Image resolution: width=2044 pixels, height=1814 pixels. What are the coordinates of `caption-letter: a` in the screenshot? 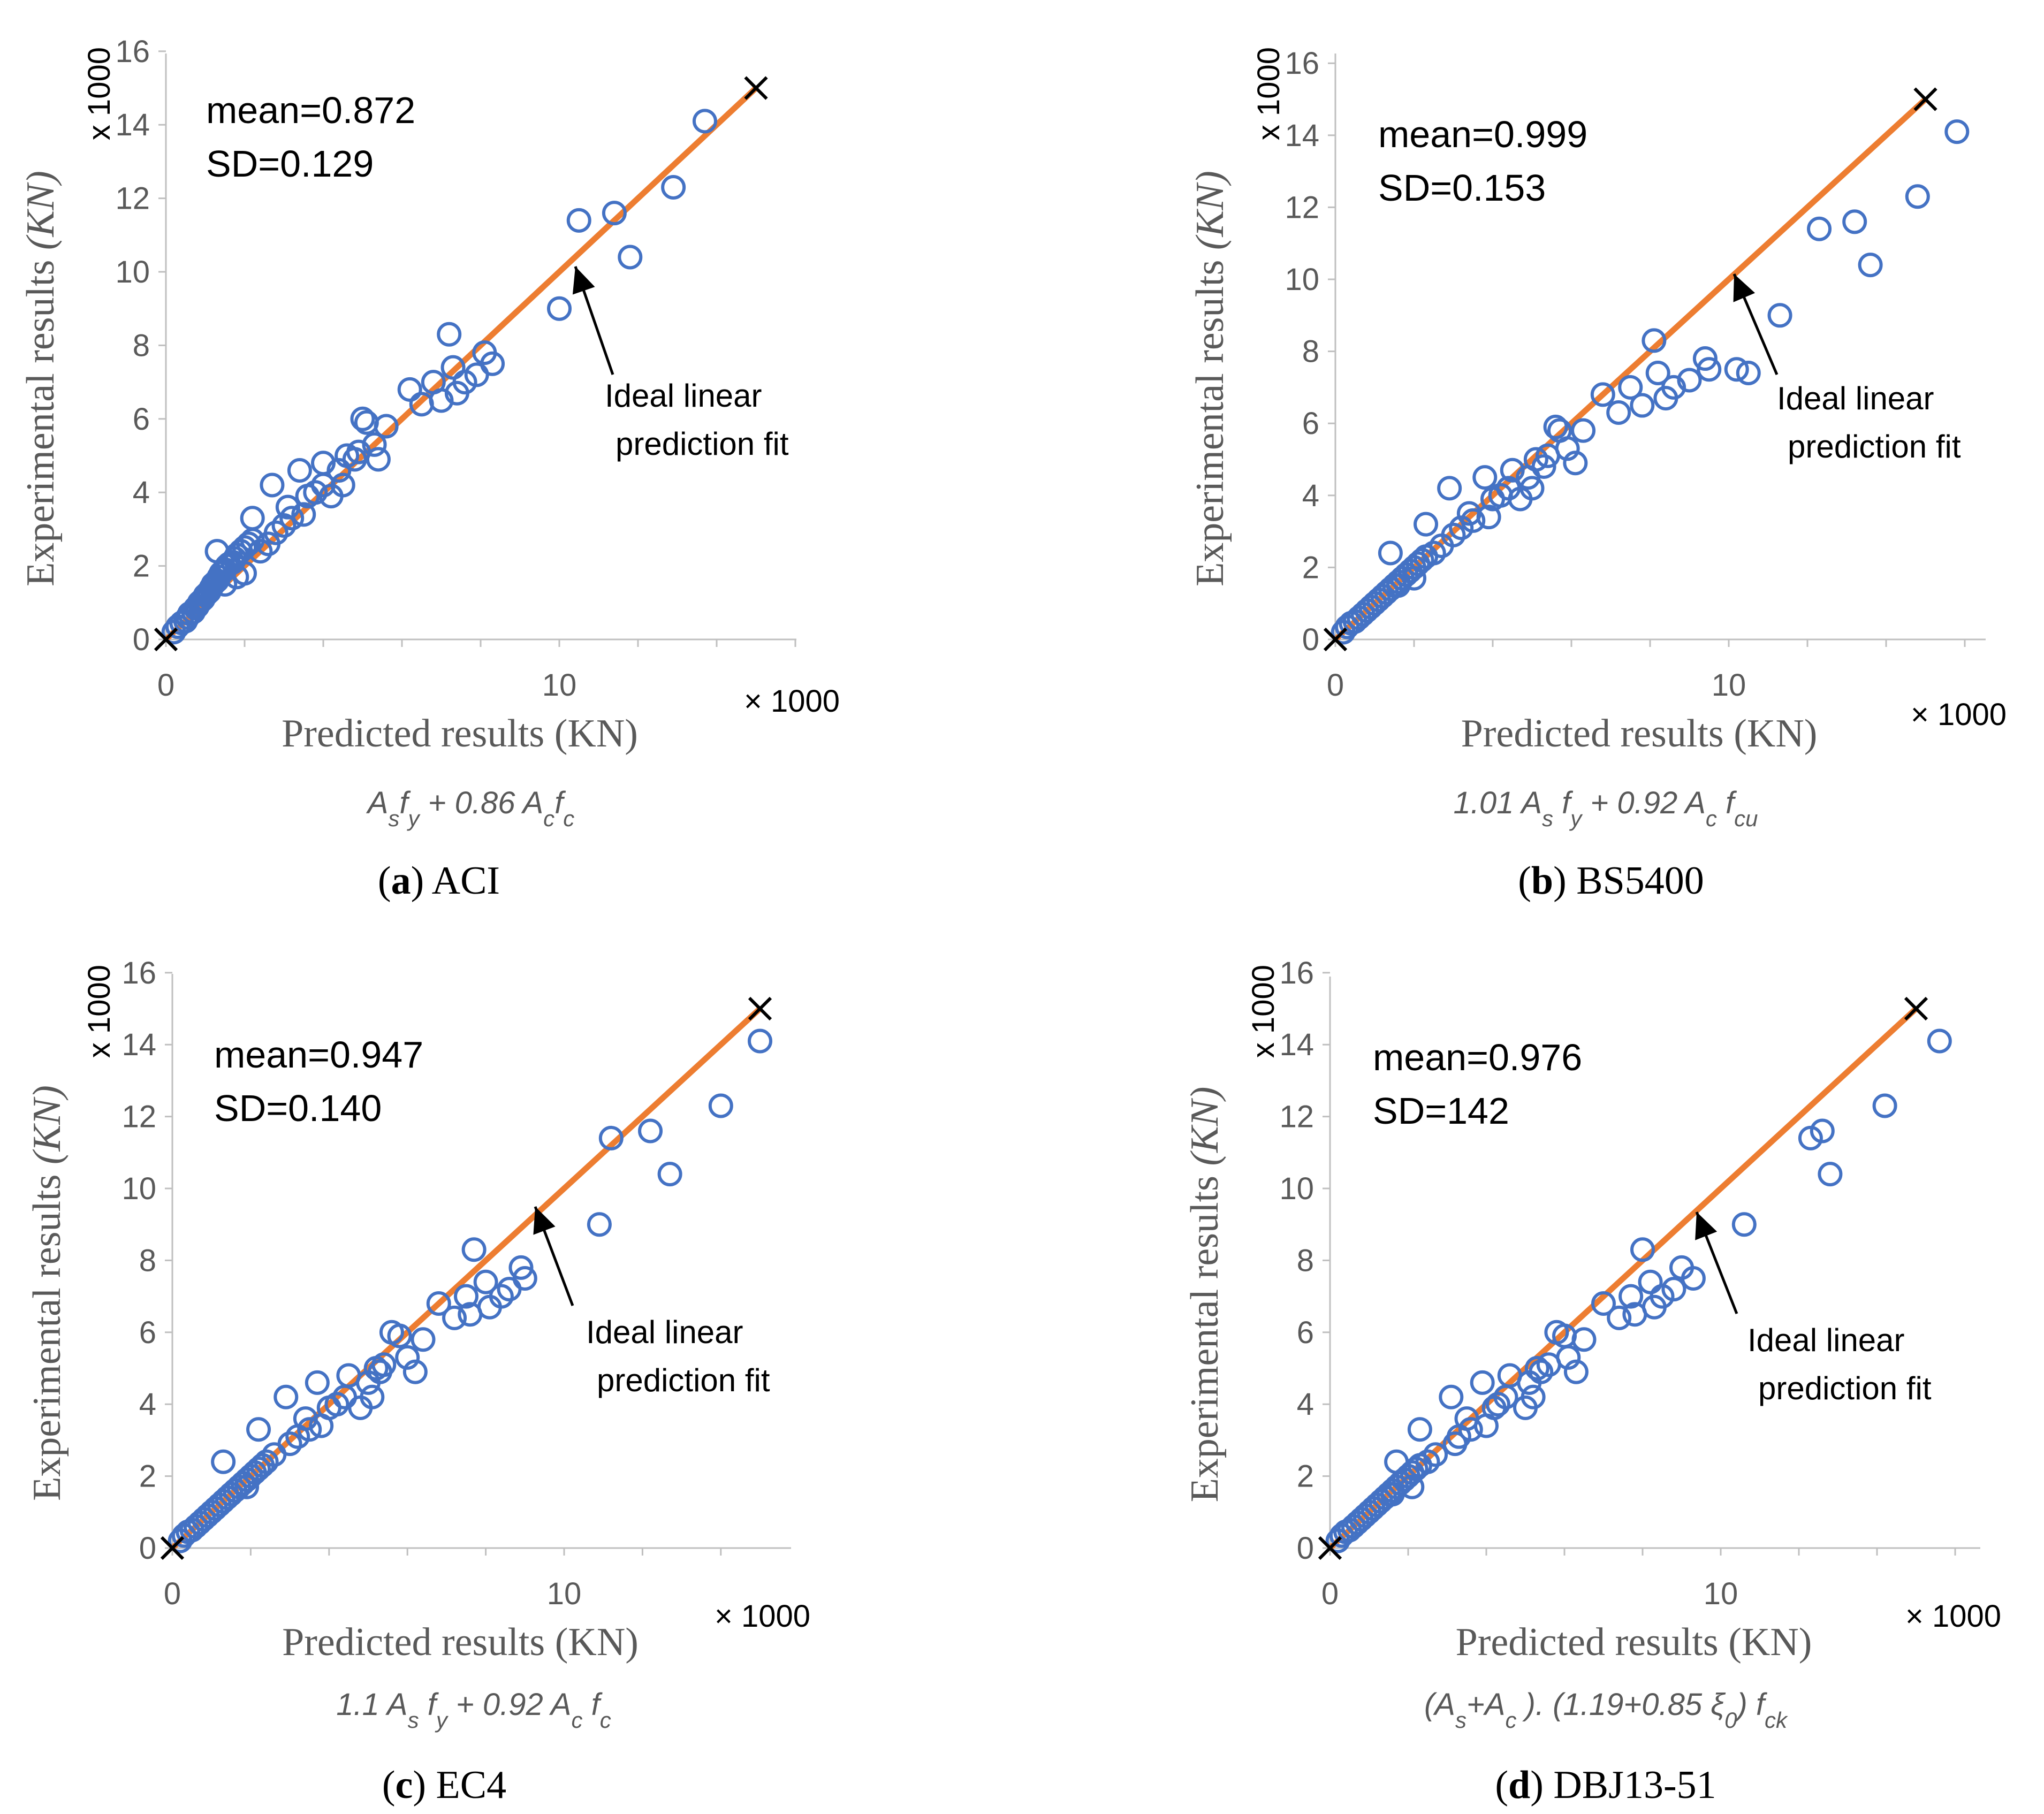 It's located at (401, 881).